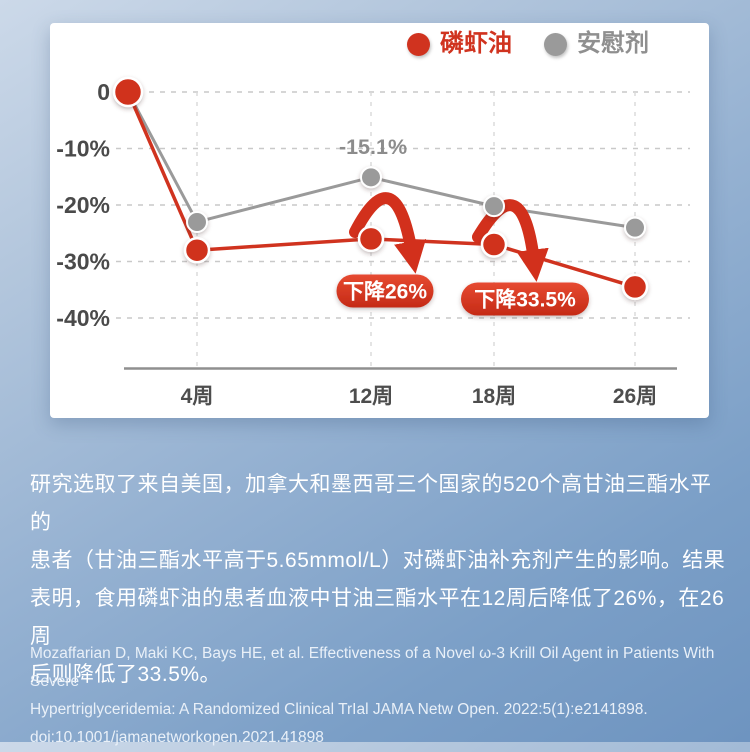 The height and width of the screenshot is (752, 750). What do you see at coordinates (510, 240) in the screenshot?
I see `decline-arrow-18wk-icon` at bounding box center [510, 240].